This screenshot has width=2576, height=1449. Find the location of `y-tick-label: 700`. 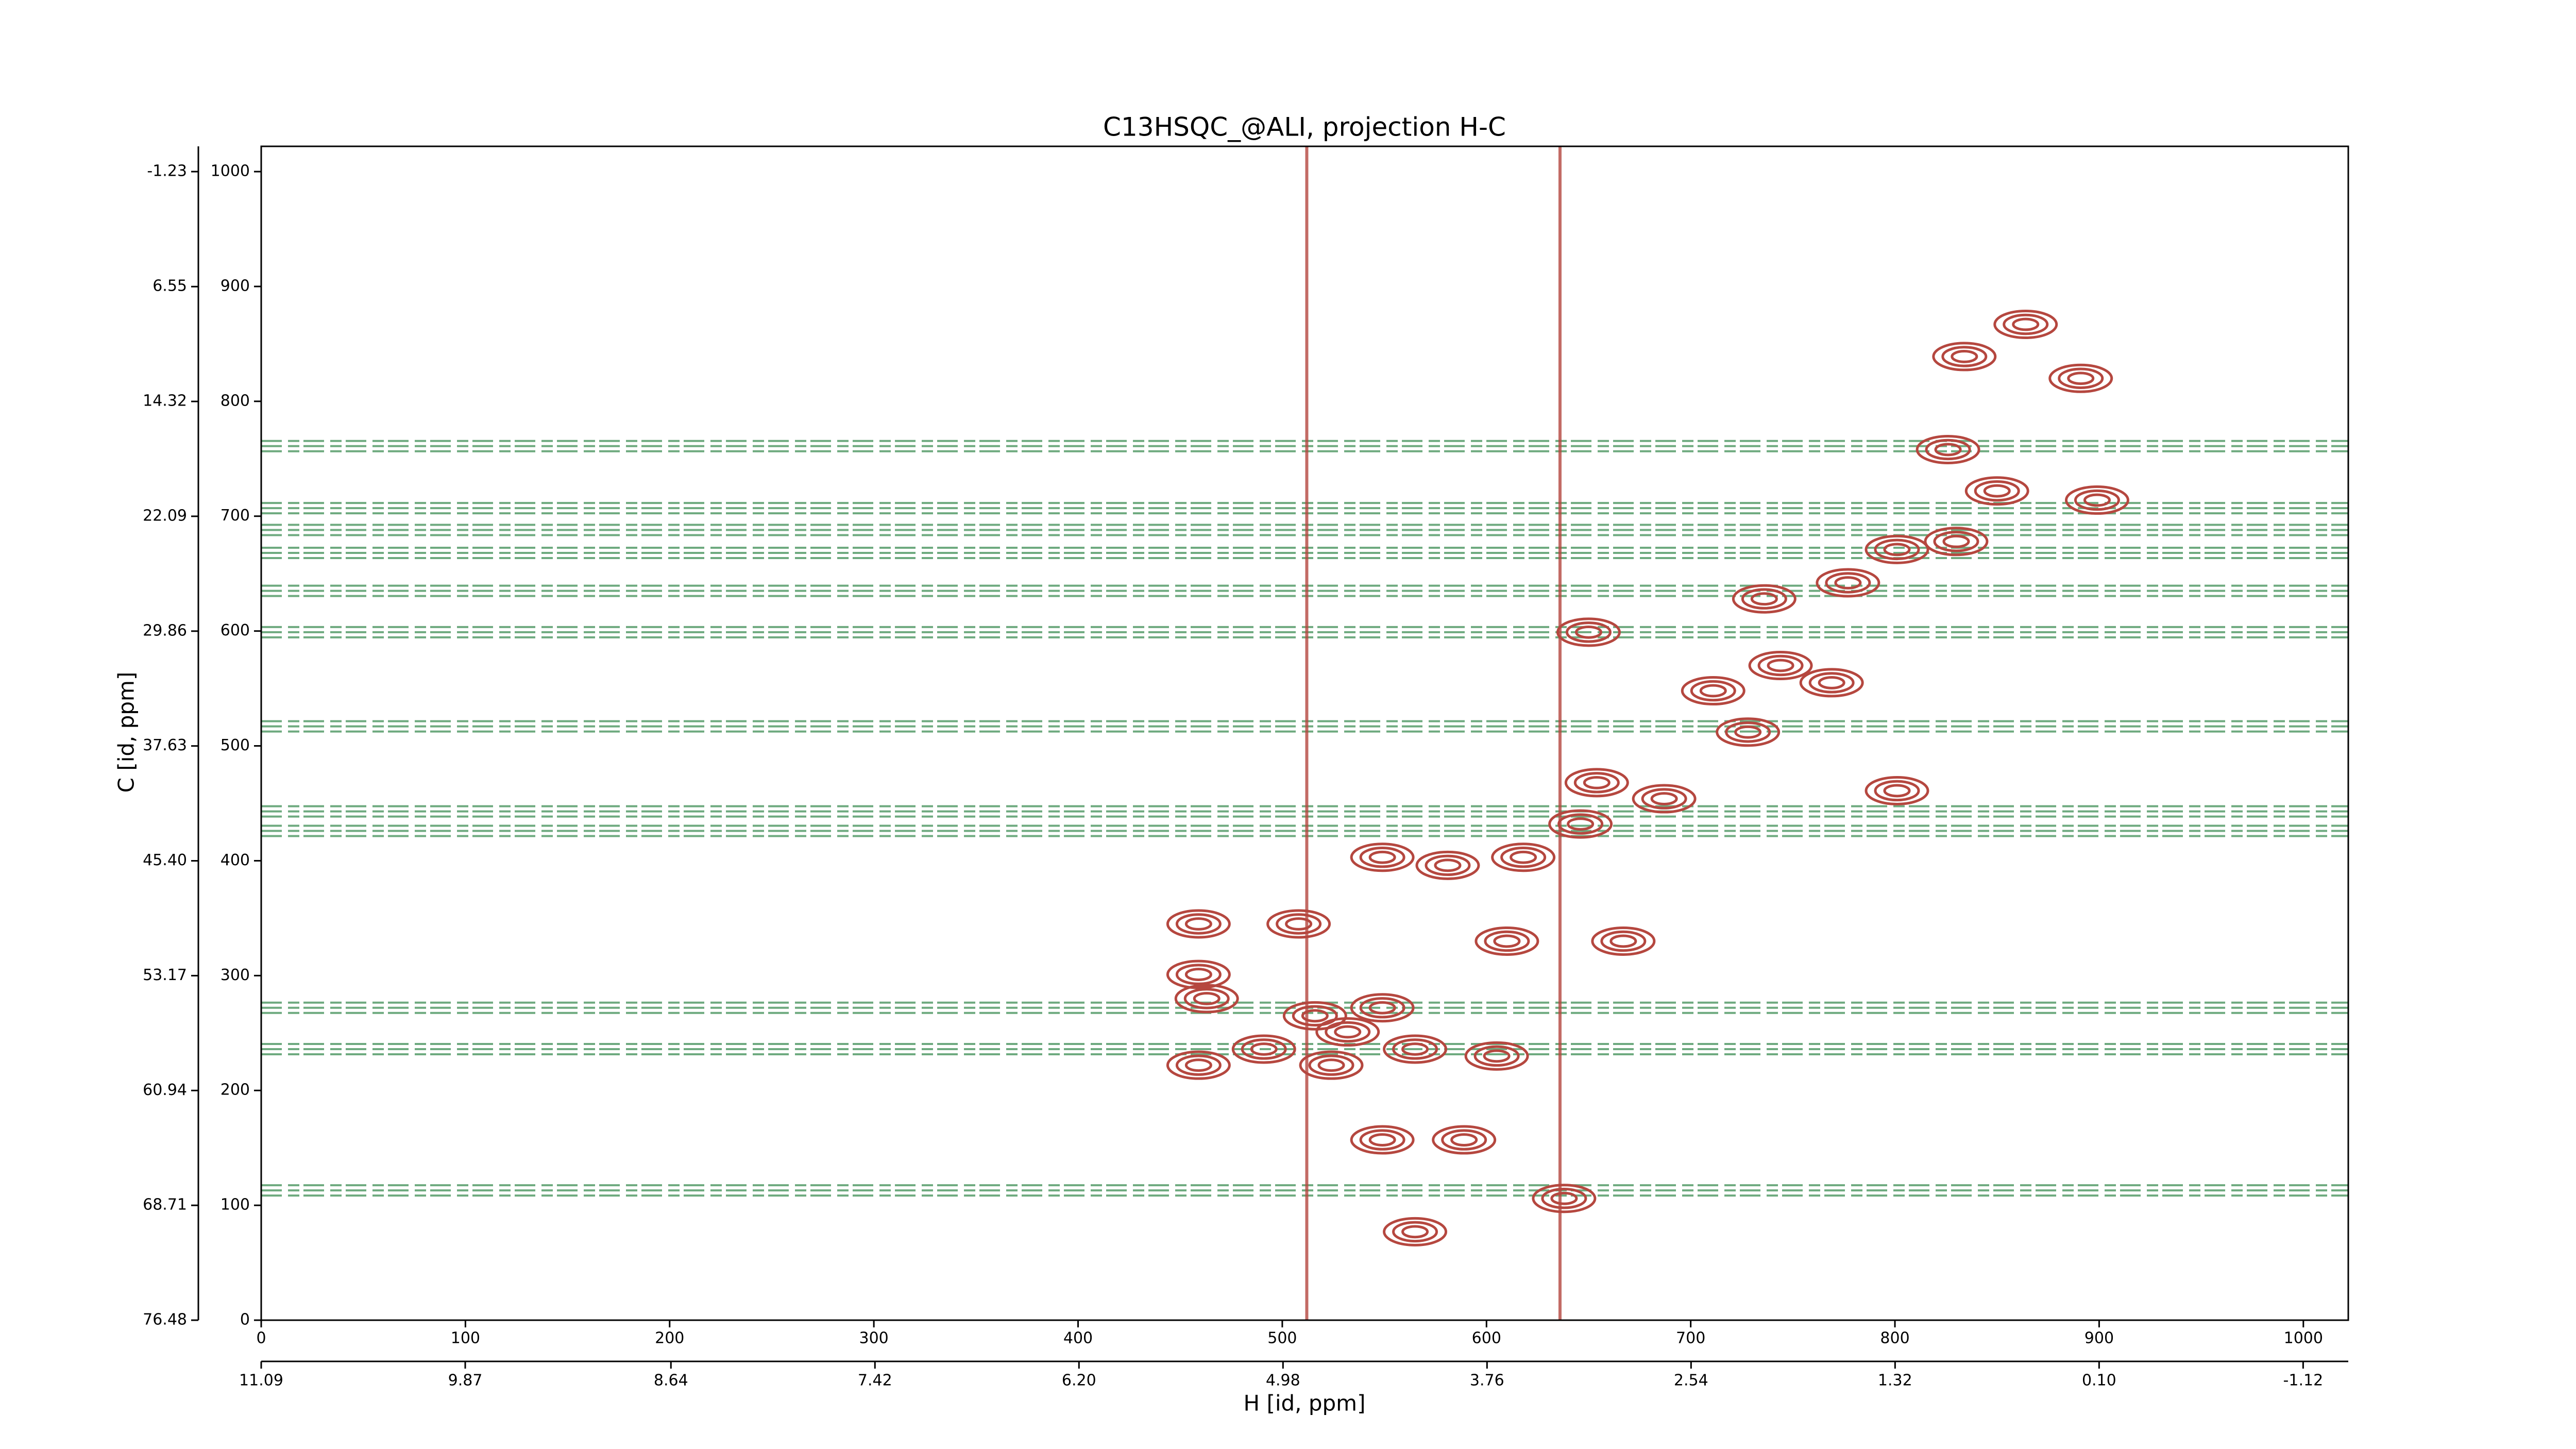

y-tick-label: 700 is located at coordinates (235, 516).